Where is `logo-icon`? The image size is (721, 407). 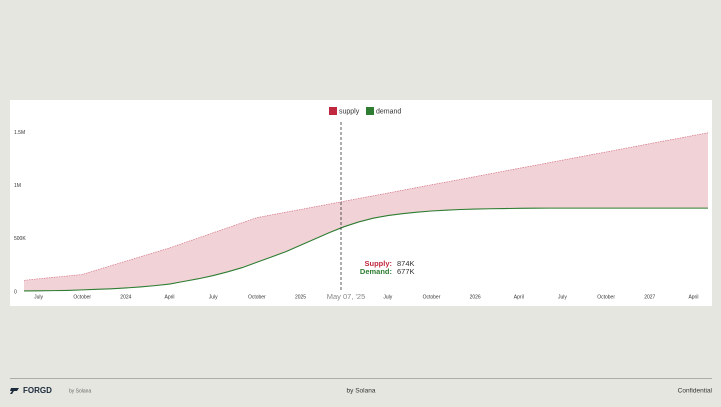 logo-icon is located at coordinates (14, 391).